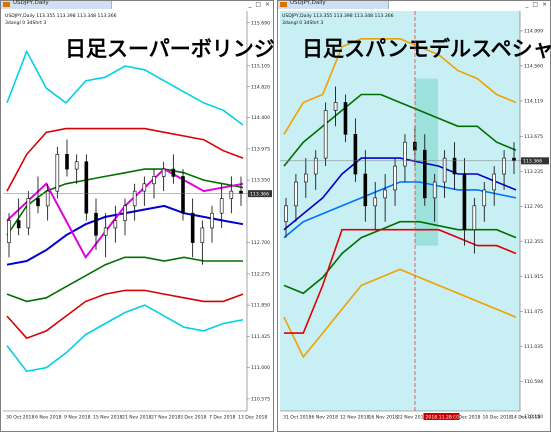  What do you see at coordinates (400, 130) in the screenshot?
I see `series-line-banduppergreen` at bounding box center [400, 130].